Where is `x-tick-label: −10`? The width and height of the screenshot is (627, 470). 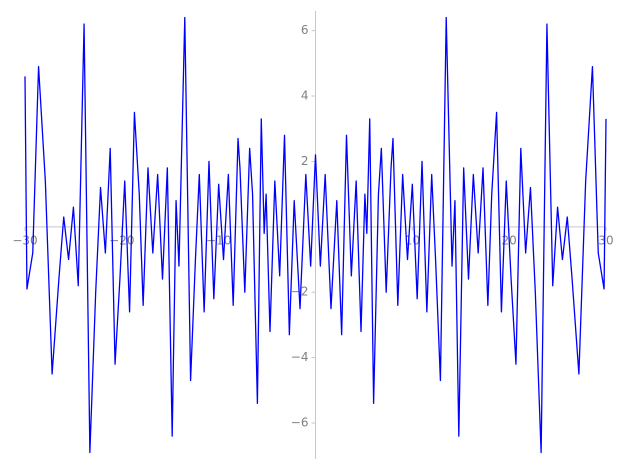
x-tick-label: −10 is located at coordinates (218, 240).